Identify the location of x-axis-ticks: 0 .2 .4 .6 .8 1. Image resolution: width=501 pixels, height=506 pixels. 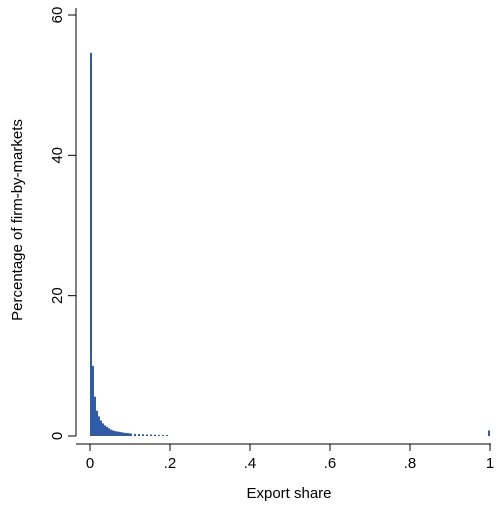
(290, 458).